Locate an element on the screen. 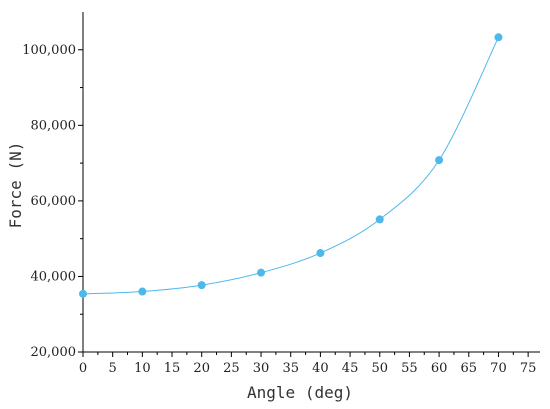 This screenshot has width=550, height=409. x-tick-label: 50 is located at coordinates (379, 368).